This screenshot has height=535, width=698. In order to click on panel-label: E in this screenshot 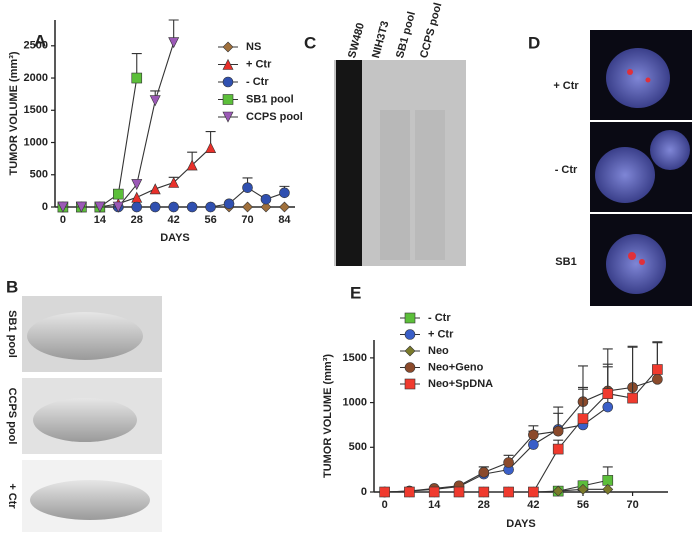, I will do `click(355, 292)`.